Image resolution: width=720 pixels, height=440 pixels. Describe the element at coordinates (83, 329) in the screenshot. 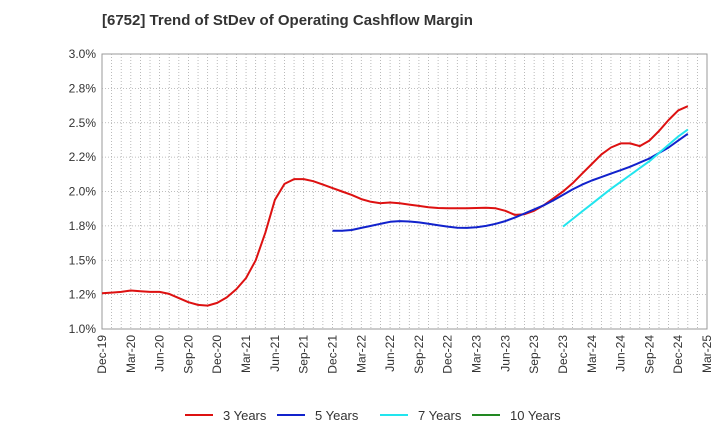

I see `y-tick-label: 1.0%` at that location.